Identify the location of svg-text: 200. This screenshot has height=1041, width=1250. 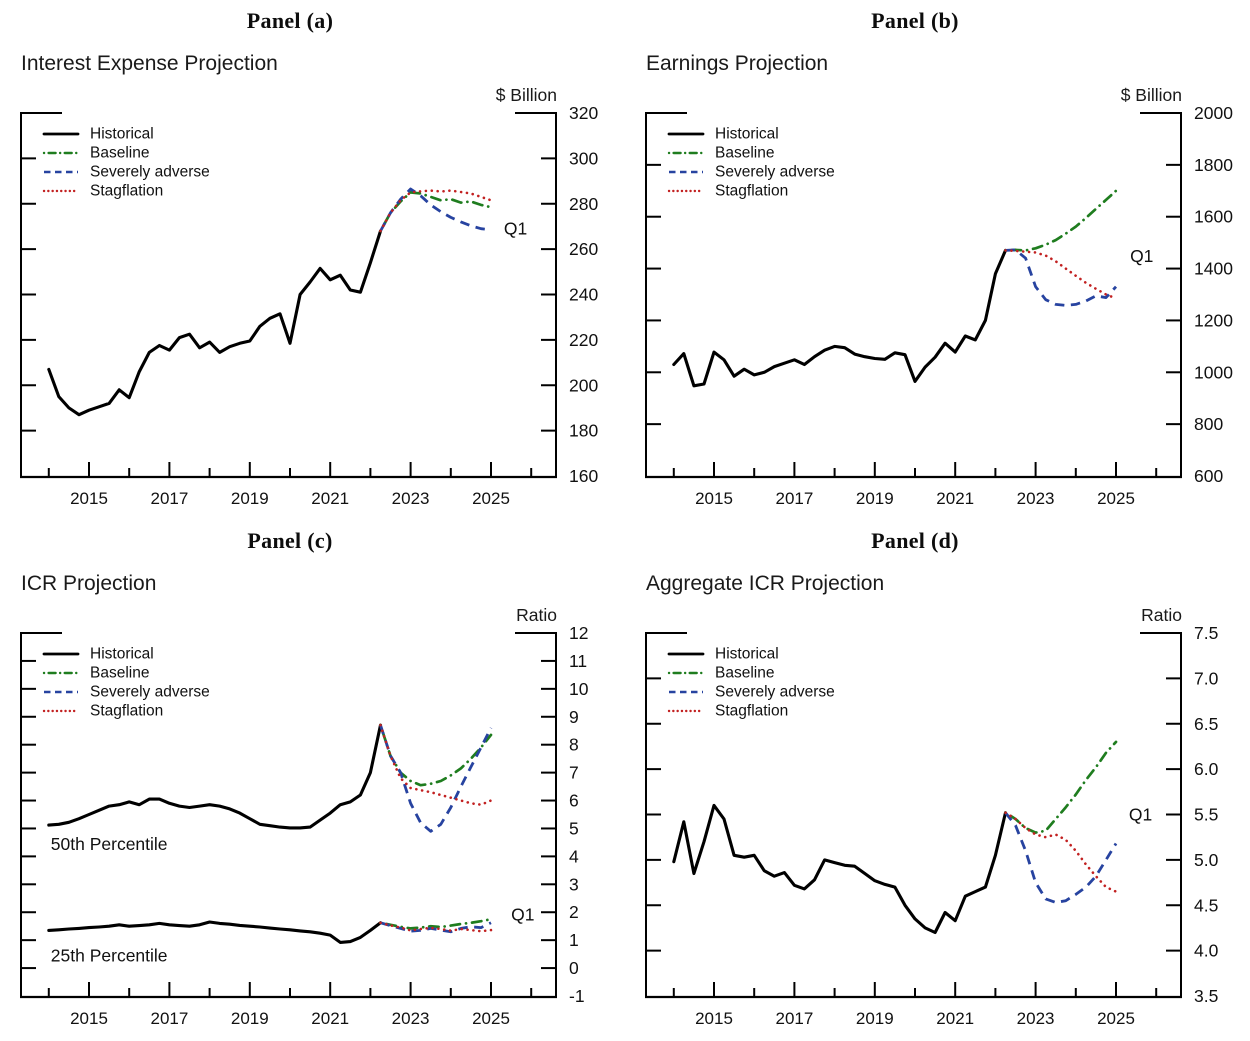
(583, 385).